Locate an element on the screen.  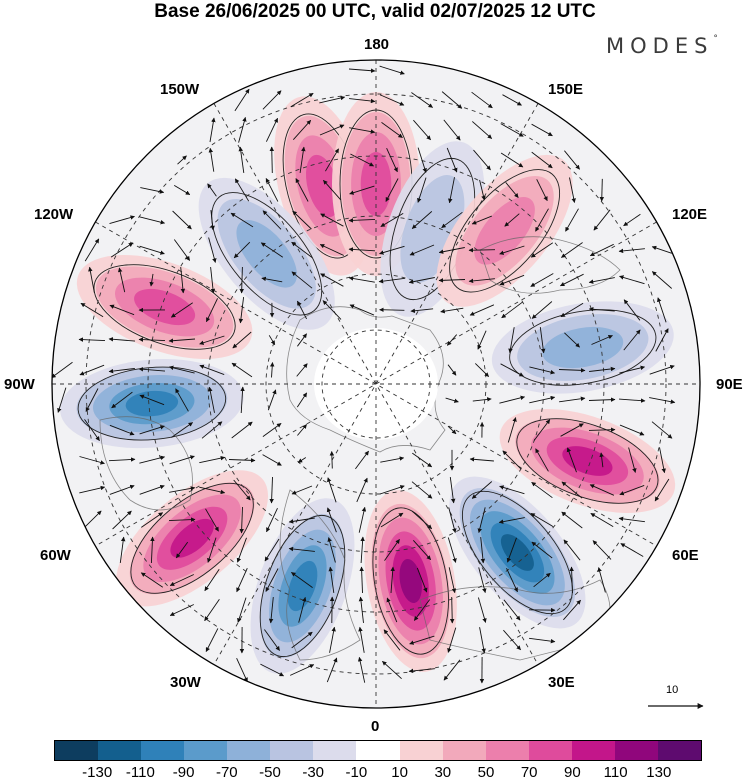
lon-label-90e: 90E is located at coordinates (729, 384).